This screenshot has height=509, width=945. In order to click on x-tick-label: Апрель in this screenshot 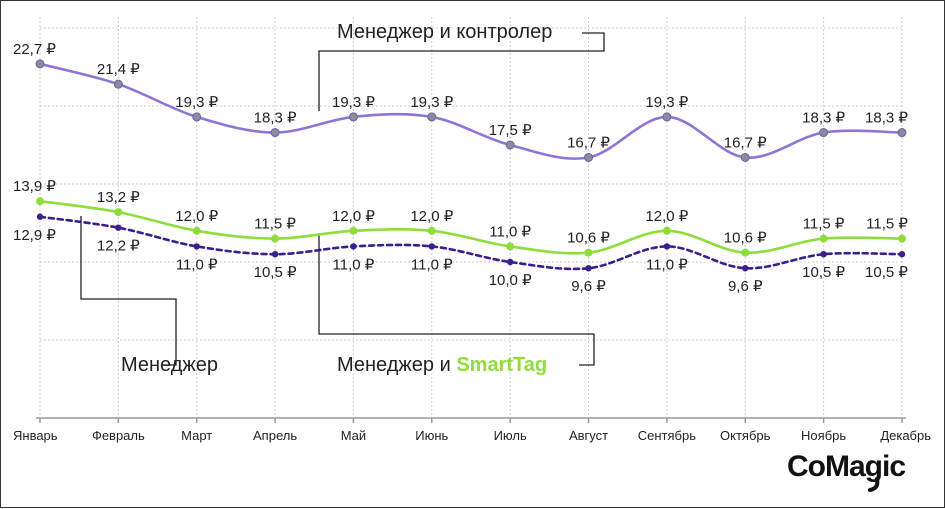, I will do `click(275, 435)`.